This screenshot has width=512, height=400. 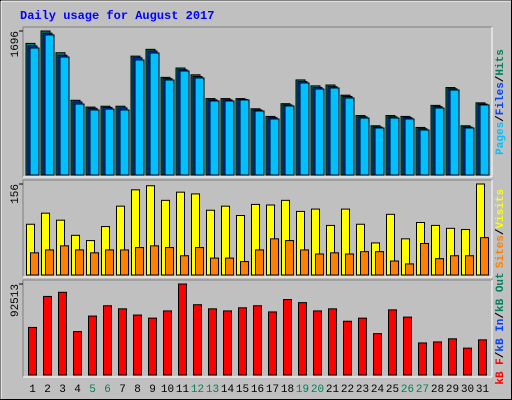 I want to click on x-tick-label: 30, so click(x=467, y=390).